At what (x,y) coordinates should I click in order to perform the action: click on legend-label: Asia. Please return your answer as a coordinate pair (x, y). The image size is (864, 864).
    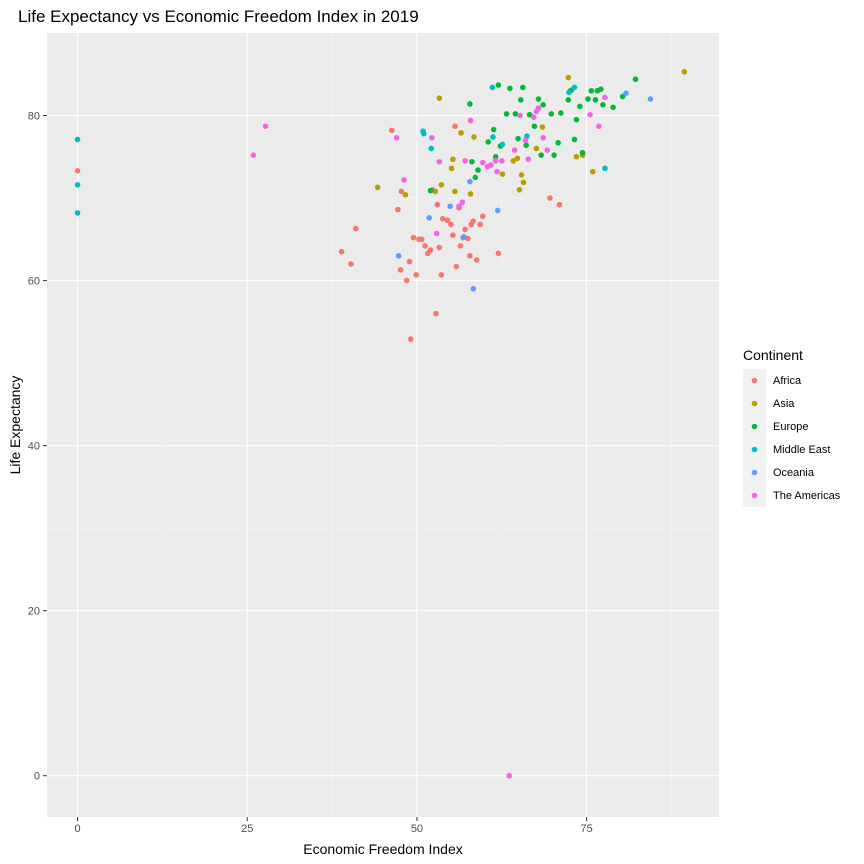
    Looking at the image, I should click on (784, 404).